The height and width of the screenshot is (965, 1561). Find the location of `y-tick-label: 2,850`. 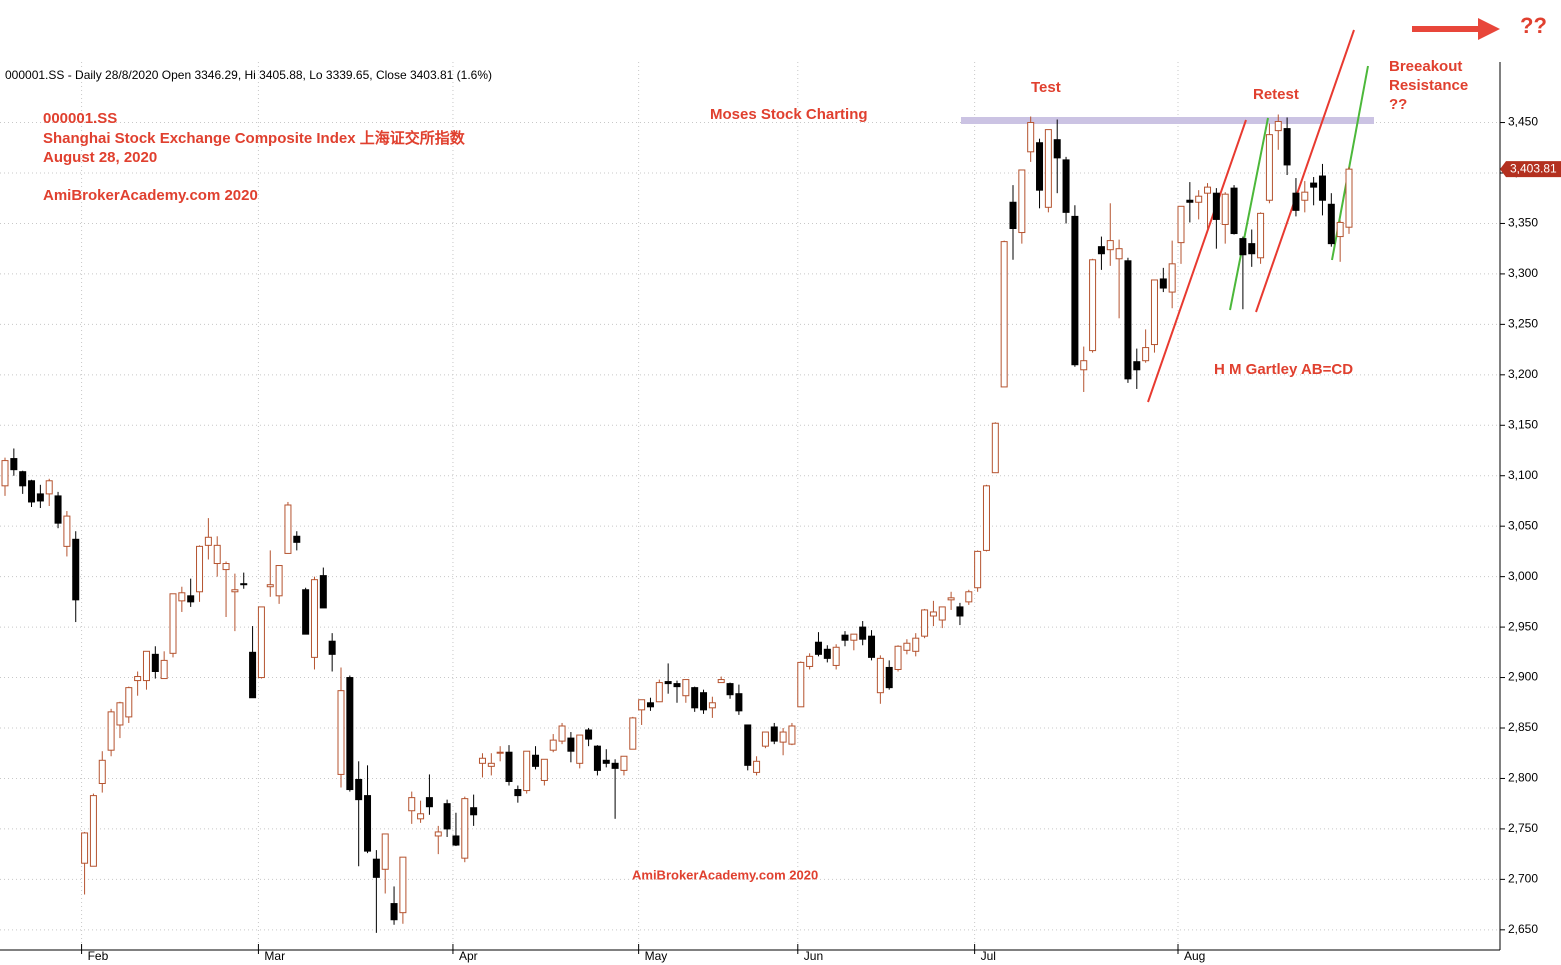

y-tick-label: 2,850 is located at coordinates (1523, 727).